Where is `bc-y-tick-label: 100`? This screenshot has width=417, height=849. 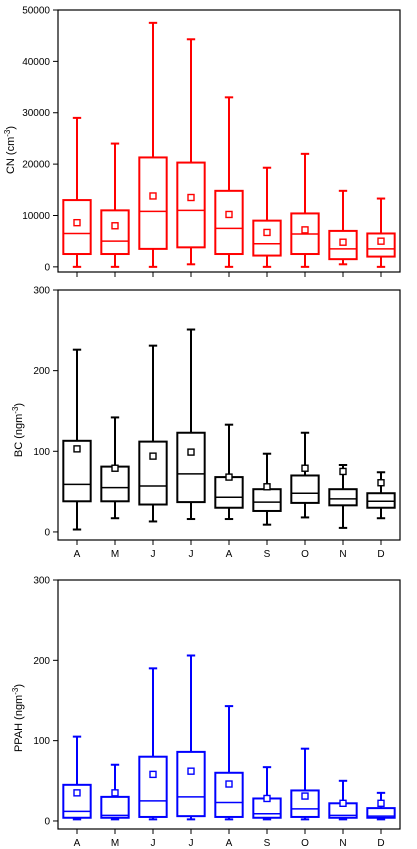 bc-y-tick-label: 100 is located at coordinates (41, 452).